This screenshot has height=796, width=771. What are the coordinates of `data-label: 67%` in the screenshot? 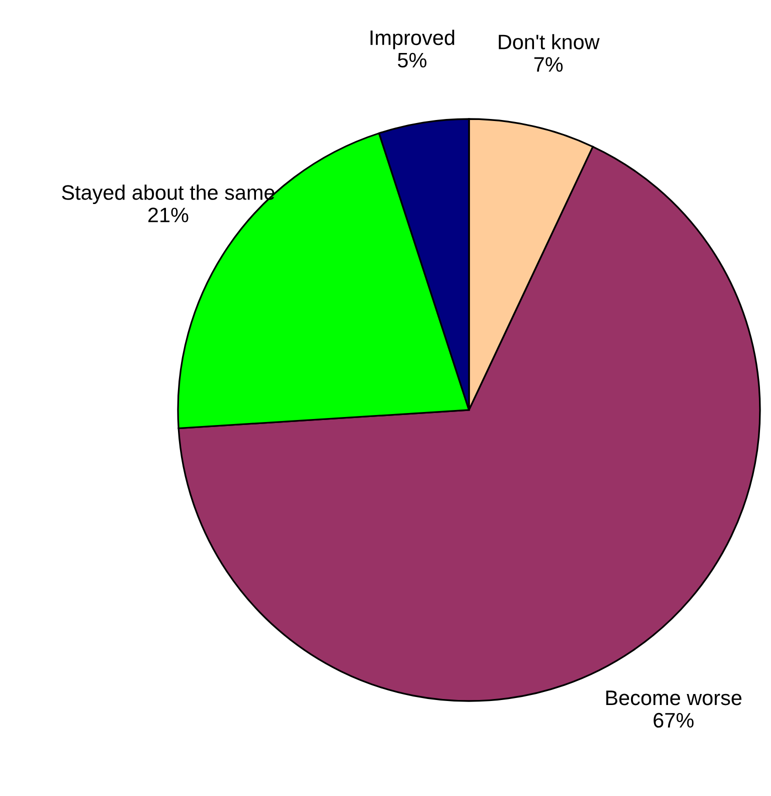 It's located at (674, 720).